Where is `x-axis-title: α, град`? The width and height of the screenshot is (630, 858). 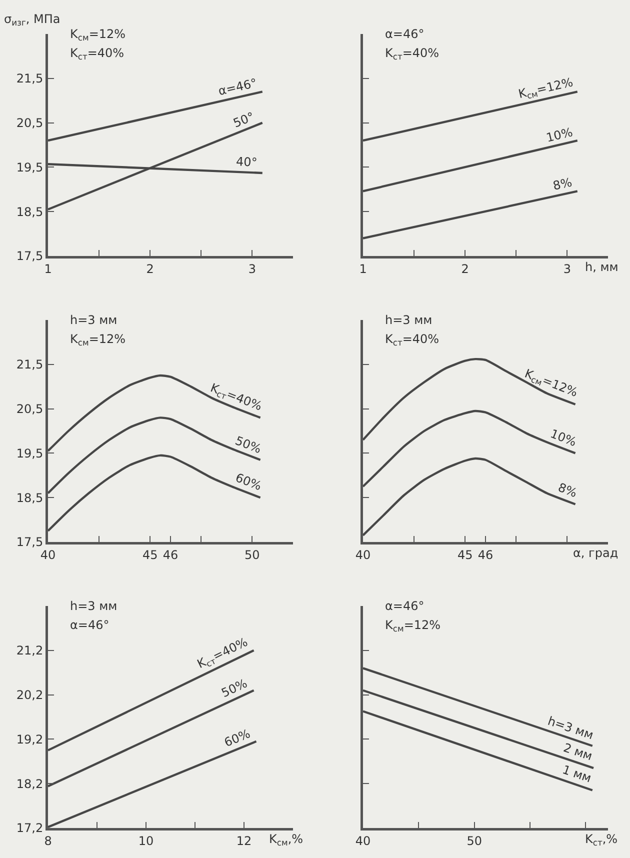
x-axis-title: α, град is located at coordinates (595, 553).